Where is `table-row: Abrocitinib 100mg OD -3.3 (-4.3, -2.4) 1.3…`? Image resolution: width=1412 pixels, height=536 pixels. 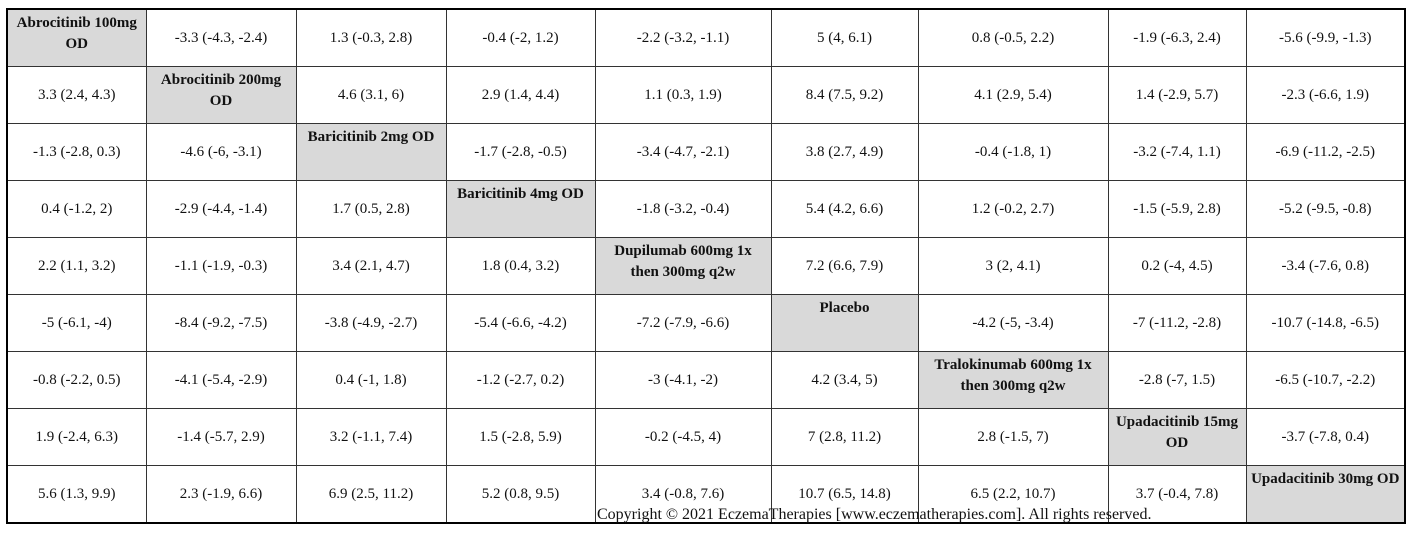
table-row: Abrocitinib 100mg OD -3.3 (-4.3, -2.4) 1.3… is located at coordinates (706, 37).